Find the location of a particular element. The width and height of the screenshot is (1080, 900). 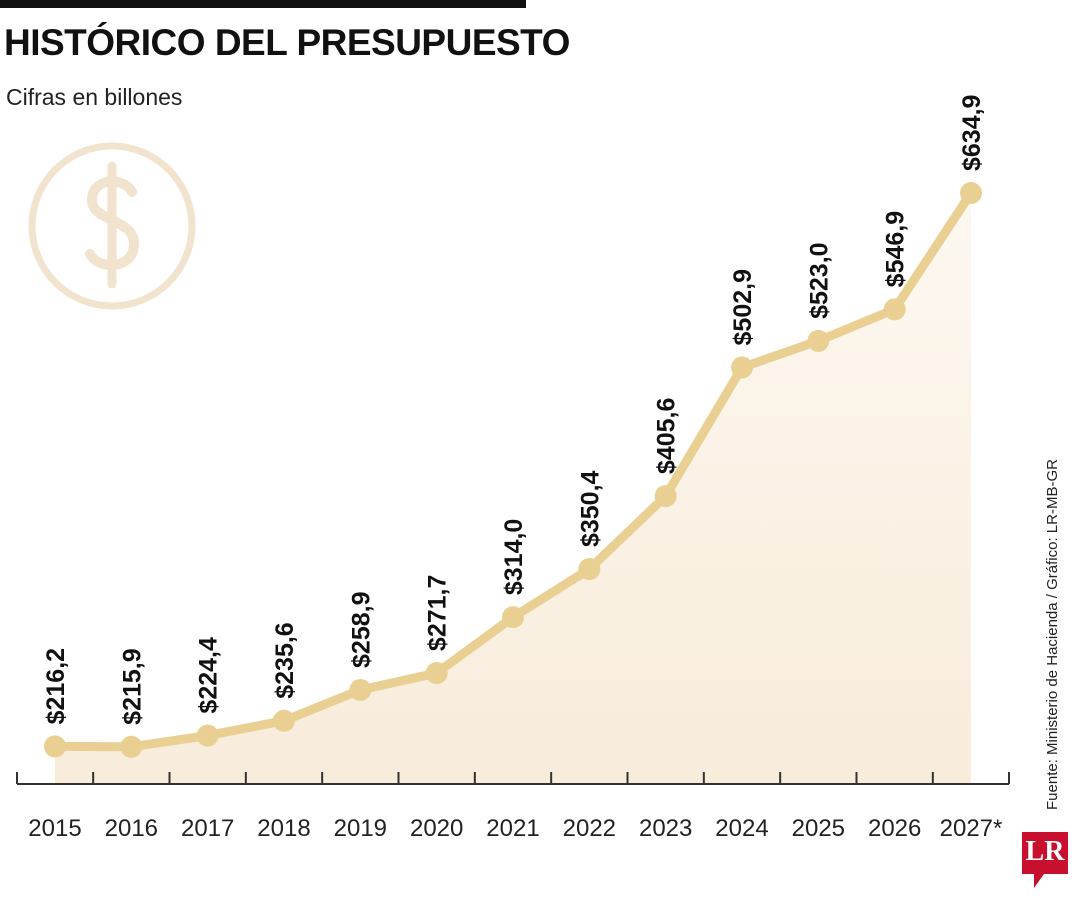

x-tick-label: 2026 is located at coordinates (894, 828).